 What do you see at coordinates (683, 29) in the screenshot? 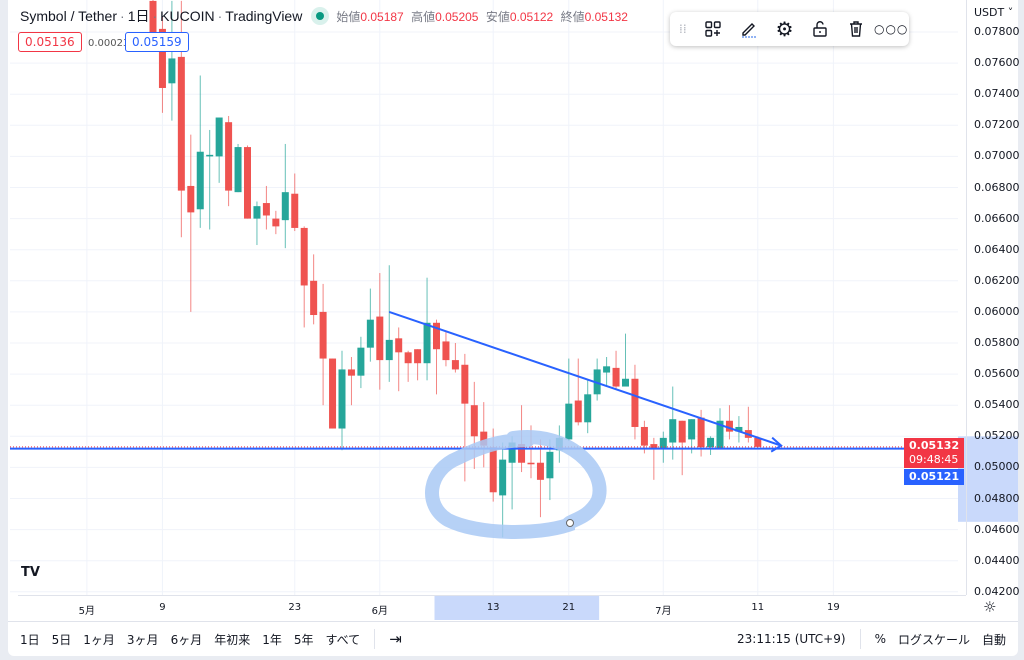
I see `drag-handle-icon: ⁞⁞` at bounding box center [683, 29].